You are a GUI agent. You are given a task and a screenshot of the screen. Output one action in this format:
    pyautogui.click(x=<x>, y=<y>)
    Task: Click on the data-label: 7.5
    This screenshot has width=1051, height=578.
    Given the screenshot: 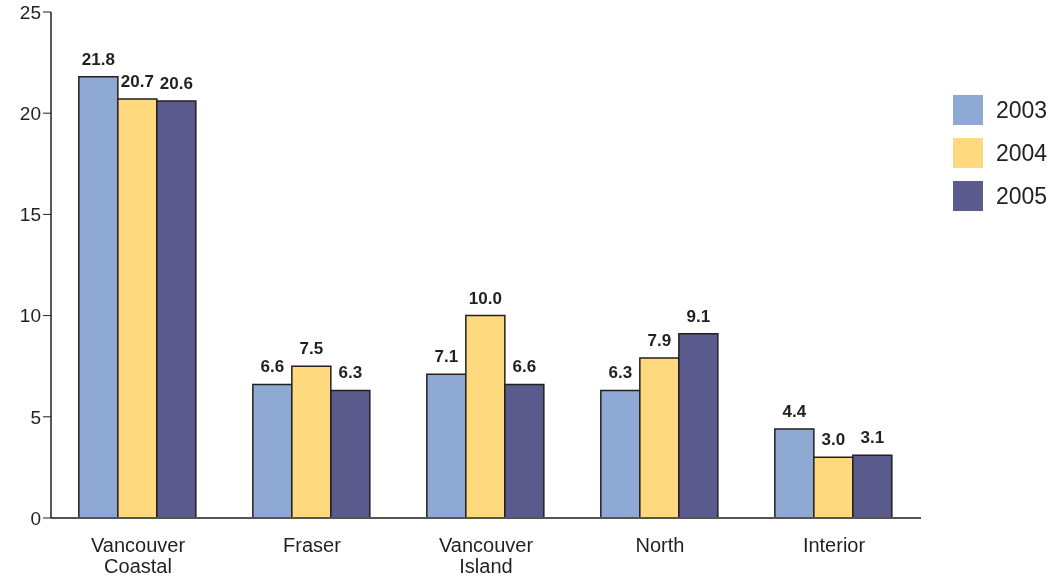 What is the action you would take?
    pyautogui.click(x=311, y=349)
    